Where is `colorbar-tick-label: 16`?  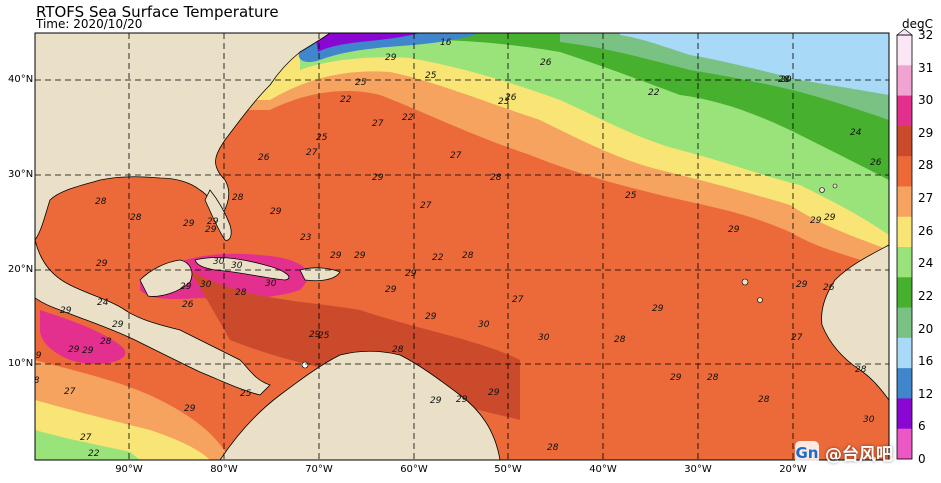 colorbar-tick-label: 16 is located at coordinates (926, 361).